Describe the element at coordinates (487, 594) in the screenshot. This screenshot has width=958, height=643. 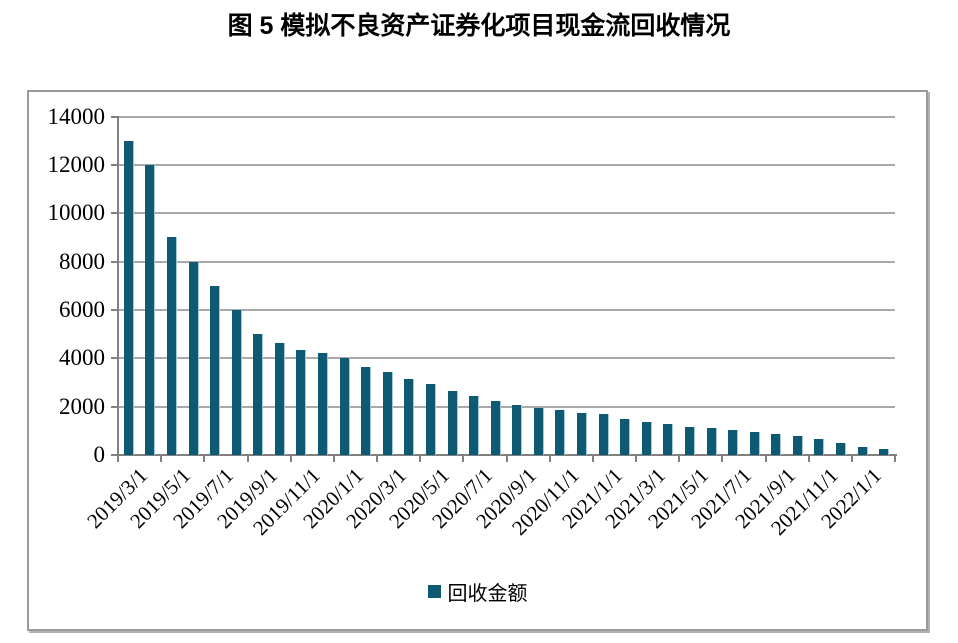
I see `legend-series-label: 回收金额` at that location.